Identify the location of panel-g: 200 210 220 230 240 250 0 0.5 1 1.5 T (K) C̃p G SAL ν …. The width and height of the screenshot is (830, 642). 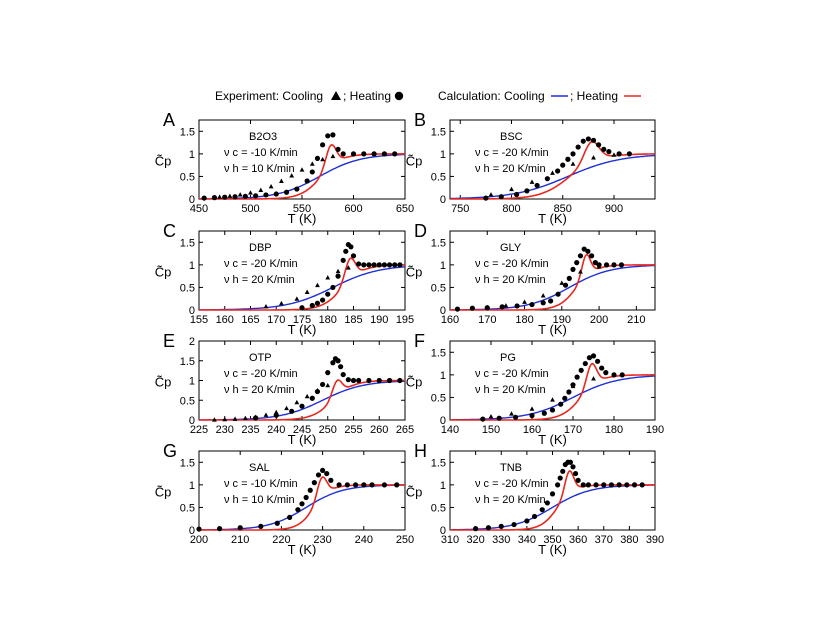
(284, 499).